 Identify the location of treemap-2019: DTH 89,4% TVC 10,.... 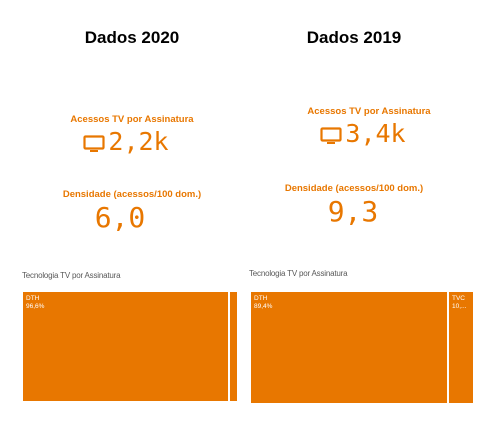
(362, 347).